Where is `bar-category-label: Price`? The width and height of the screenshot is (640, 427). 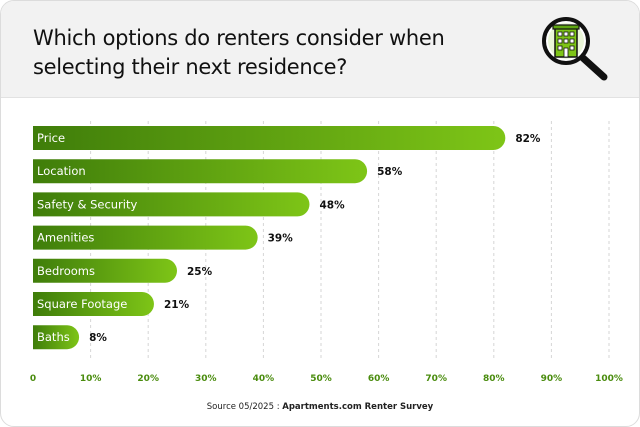 bar-category-label: Price is located at coordinates (51, 138).